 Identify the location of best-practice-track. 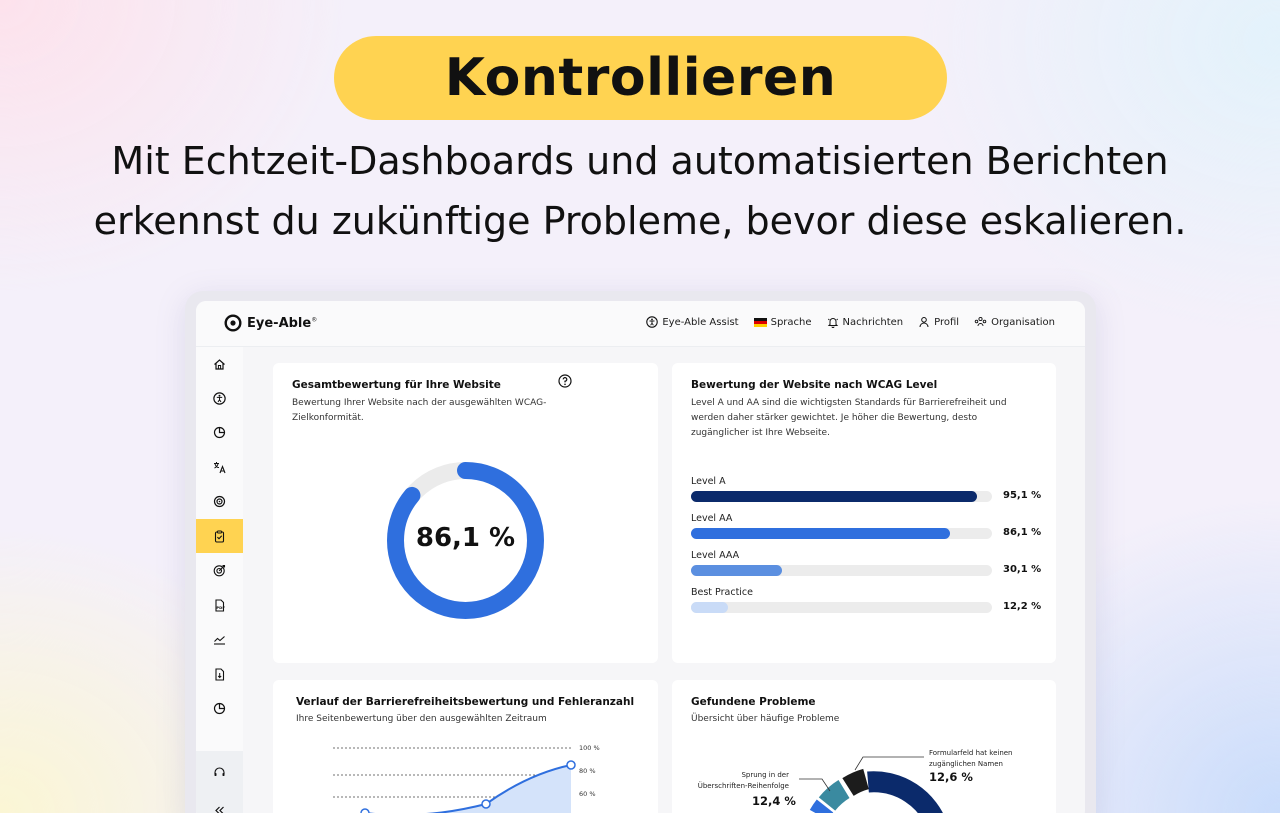
(841, 607).